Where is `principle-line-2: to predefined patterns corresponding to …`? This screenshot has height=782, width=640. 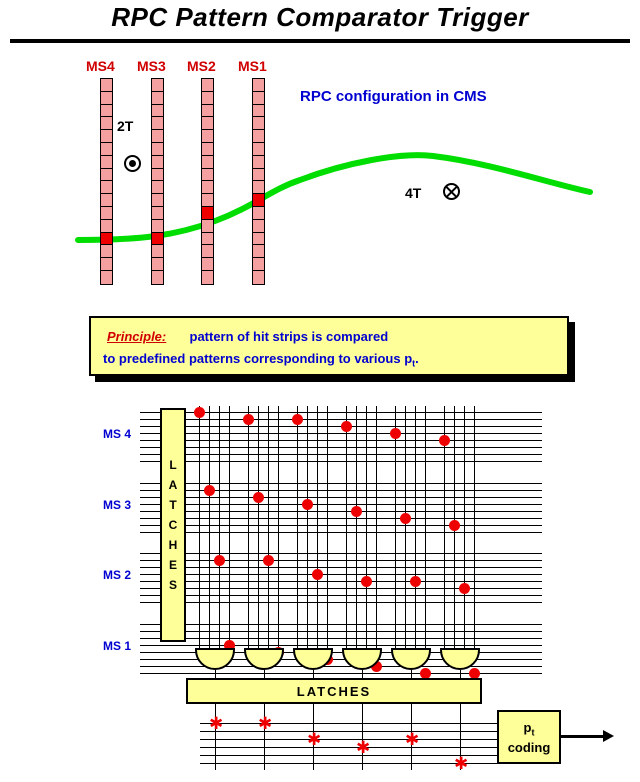
principle-line-2: to predefined patterns corresponding to … is located at coordinates (261, 360).